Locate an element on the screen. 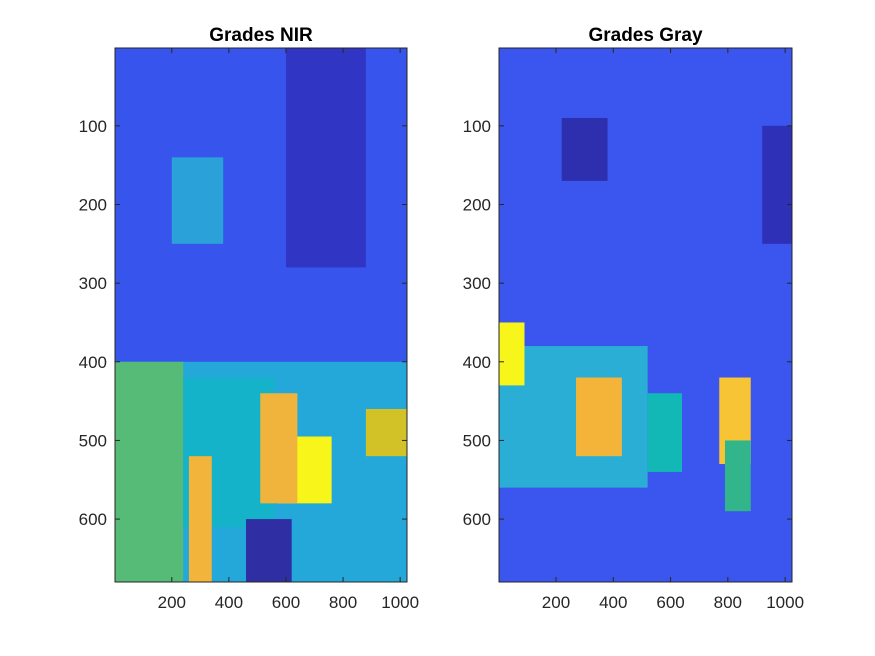 The width and height of the screenshot is (875, 656). heatmap-region-yellow-left is located at coordinates (512, 354).